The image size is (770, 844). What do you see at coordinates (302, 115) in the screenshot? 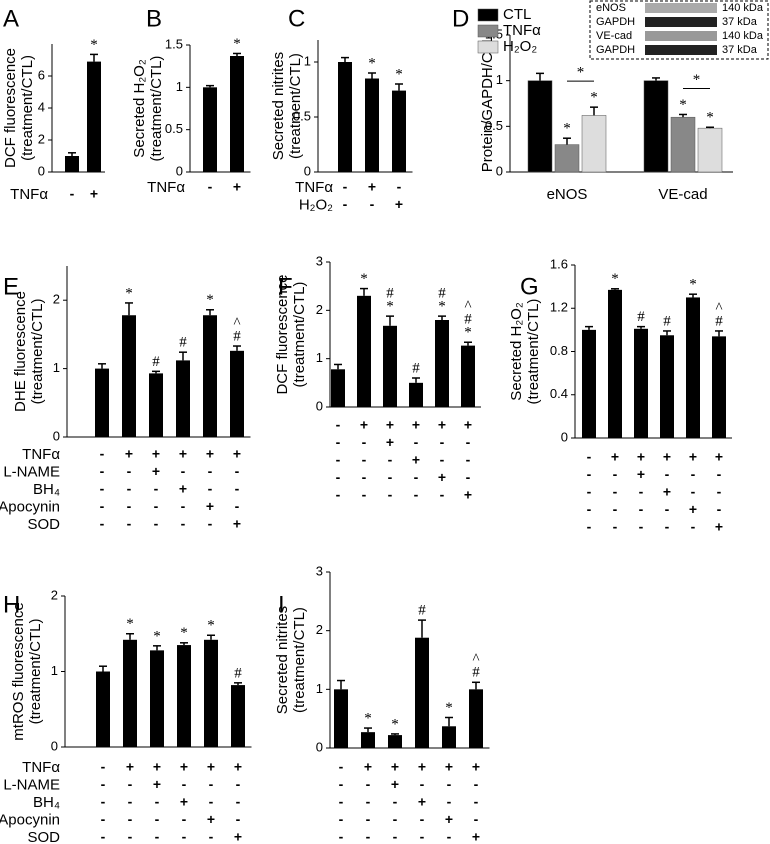
I see `y-tick-label: 0.5` at bounding box center [302, 115].